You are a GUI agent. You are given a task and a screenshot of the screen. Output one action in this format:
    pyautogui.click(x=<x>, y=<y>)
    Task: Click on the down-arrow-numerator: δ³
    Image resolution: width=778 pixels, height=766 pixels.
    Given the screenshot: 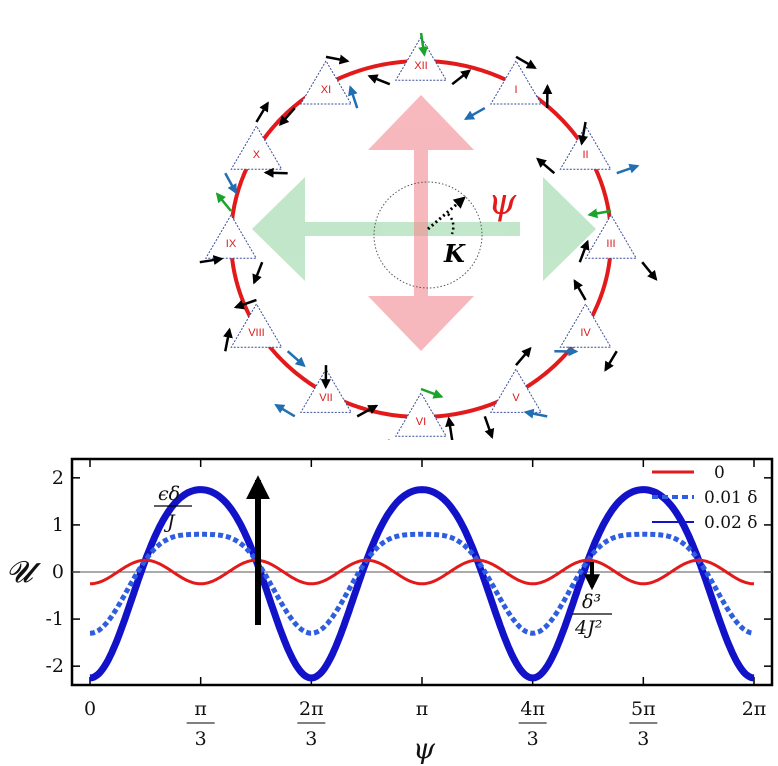 What is the action you would take?
    pyautogui.click(x=591, y=602)
    